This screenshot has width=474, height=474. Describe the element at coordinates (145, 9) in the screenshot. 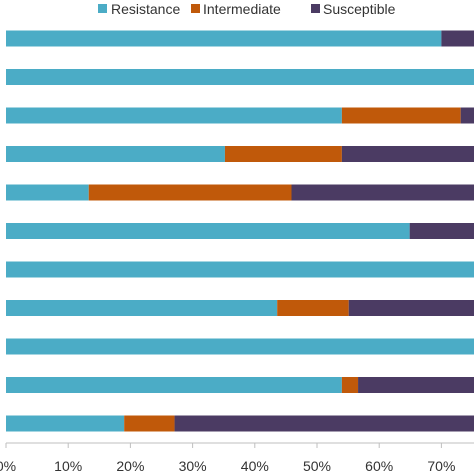

I see `legend-label-resistance: Resistance` at that location.